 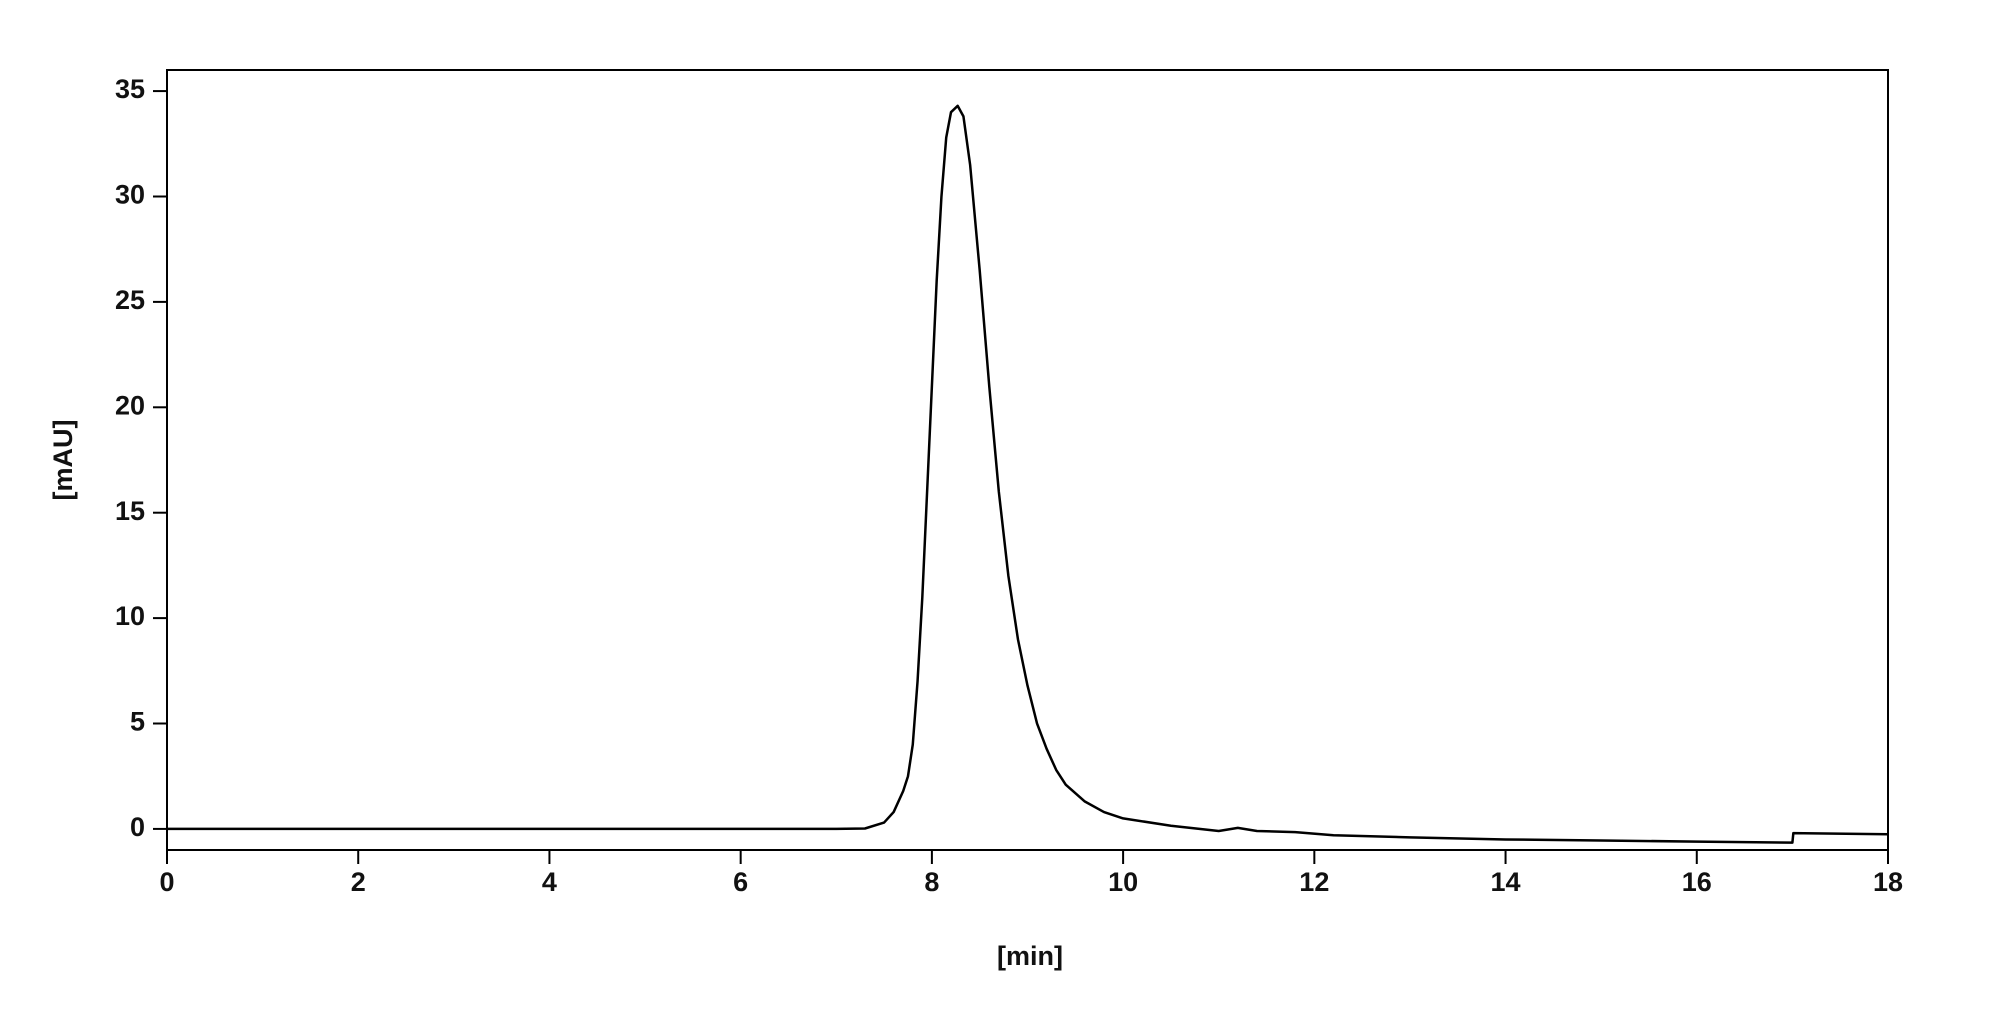 I want to click on x-tick-label: 0, so click(x=166, y=882).